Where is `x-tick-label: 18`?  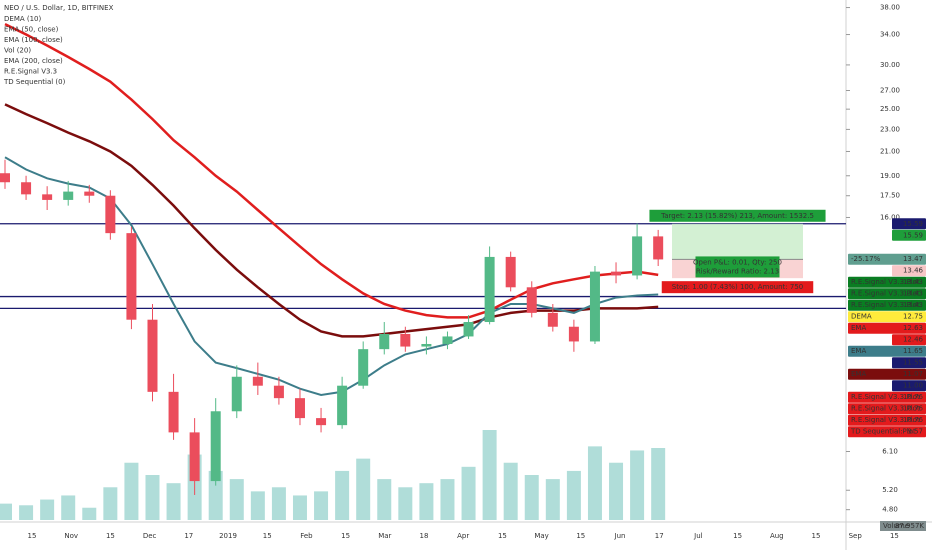 x-tick-label: 18 is located at coordinates (424, 536).